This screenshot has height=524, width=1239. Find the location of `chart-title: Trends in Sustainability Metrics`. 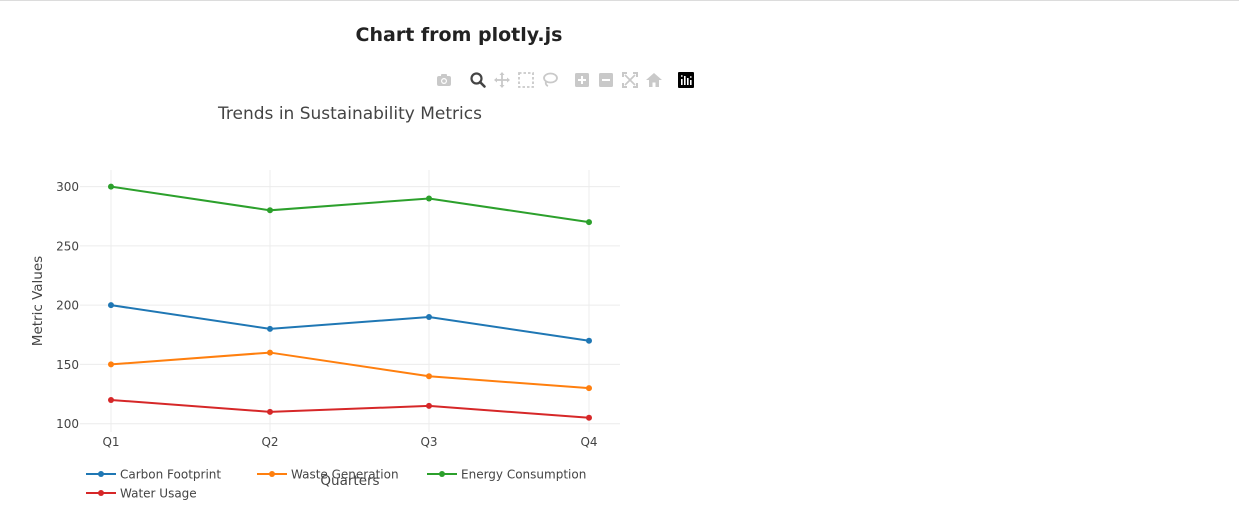

chart-title: Trends in Sustainability Metrics is located at coordinates (349, 114).